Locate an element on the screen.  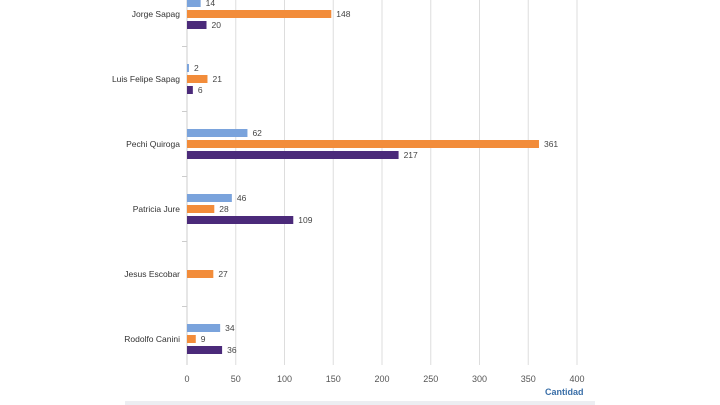
category-label: Jorge Sapag is located at coordinates (156, 14).